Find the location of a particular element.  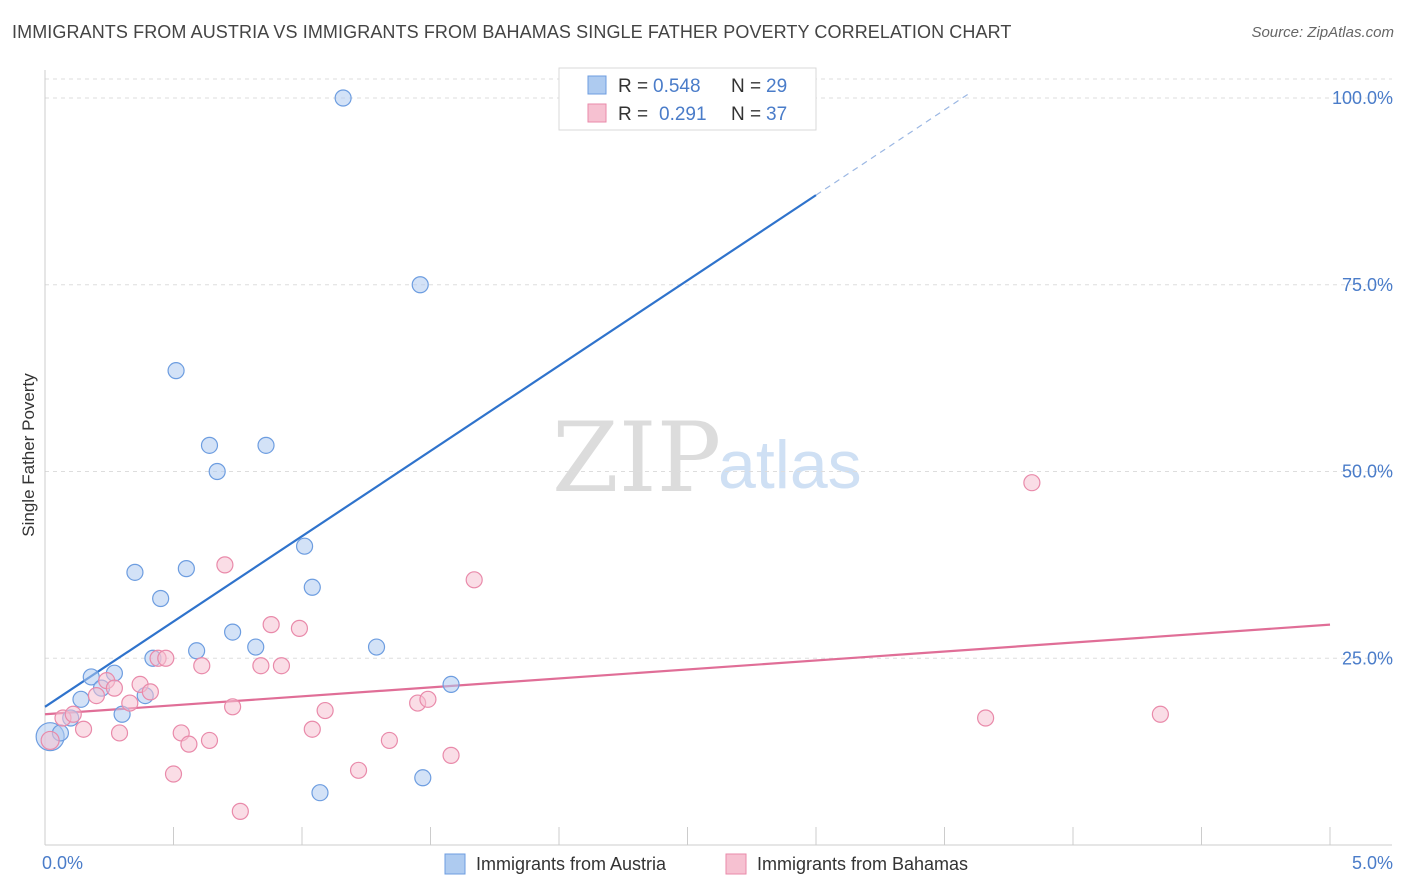

series-legend-label-austria: Immigrants from Austria is located at coordinates (571, 864).